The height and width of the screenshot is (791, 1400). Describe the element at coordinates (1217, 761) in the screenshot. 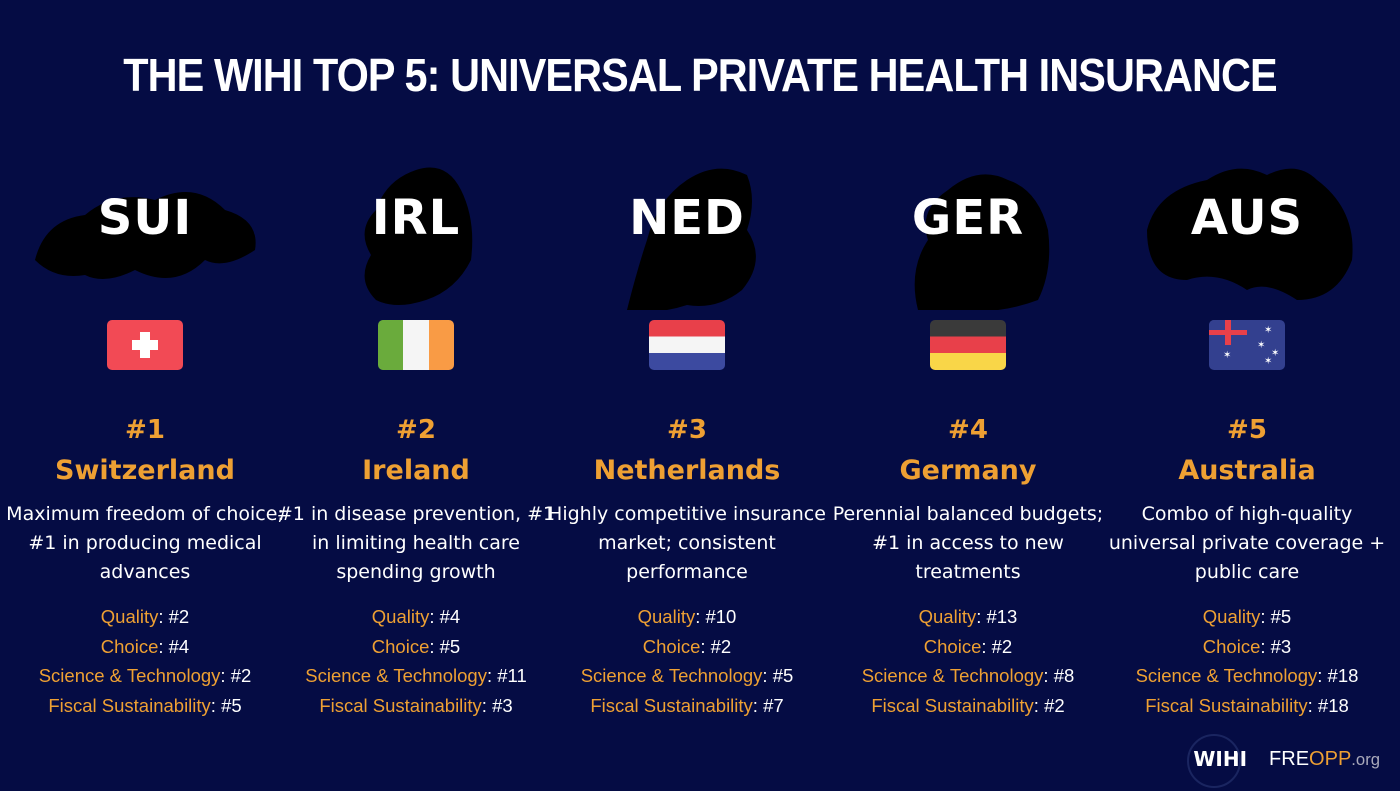

I see `wihi-logo: WIHI` at that location.